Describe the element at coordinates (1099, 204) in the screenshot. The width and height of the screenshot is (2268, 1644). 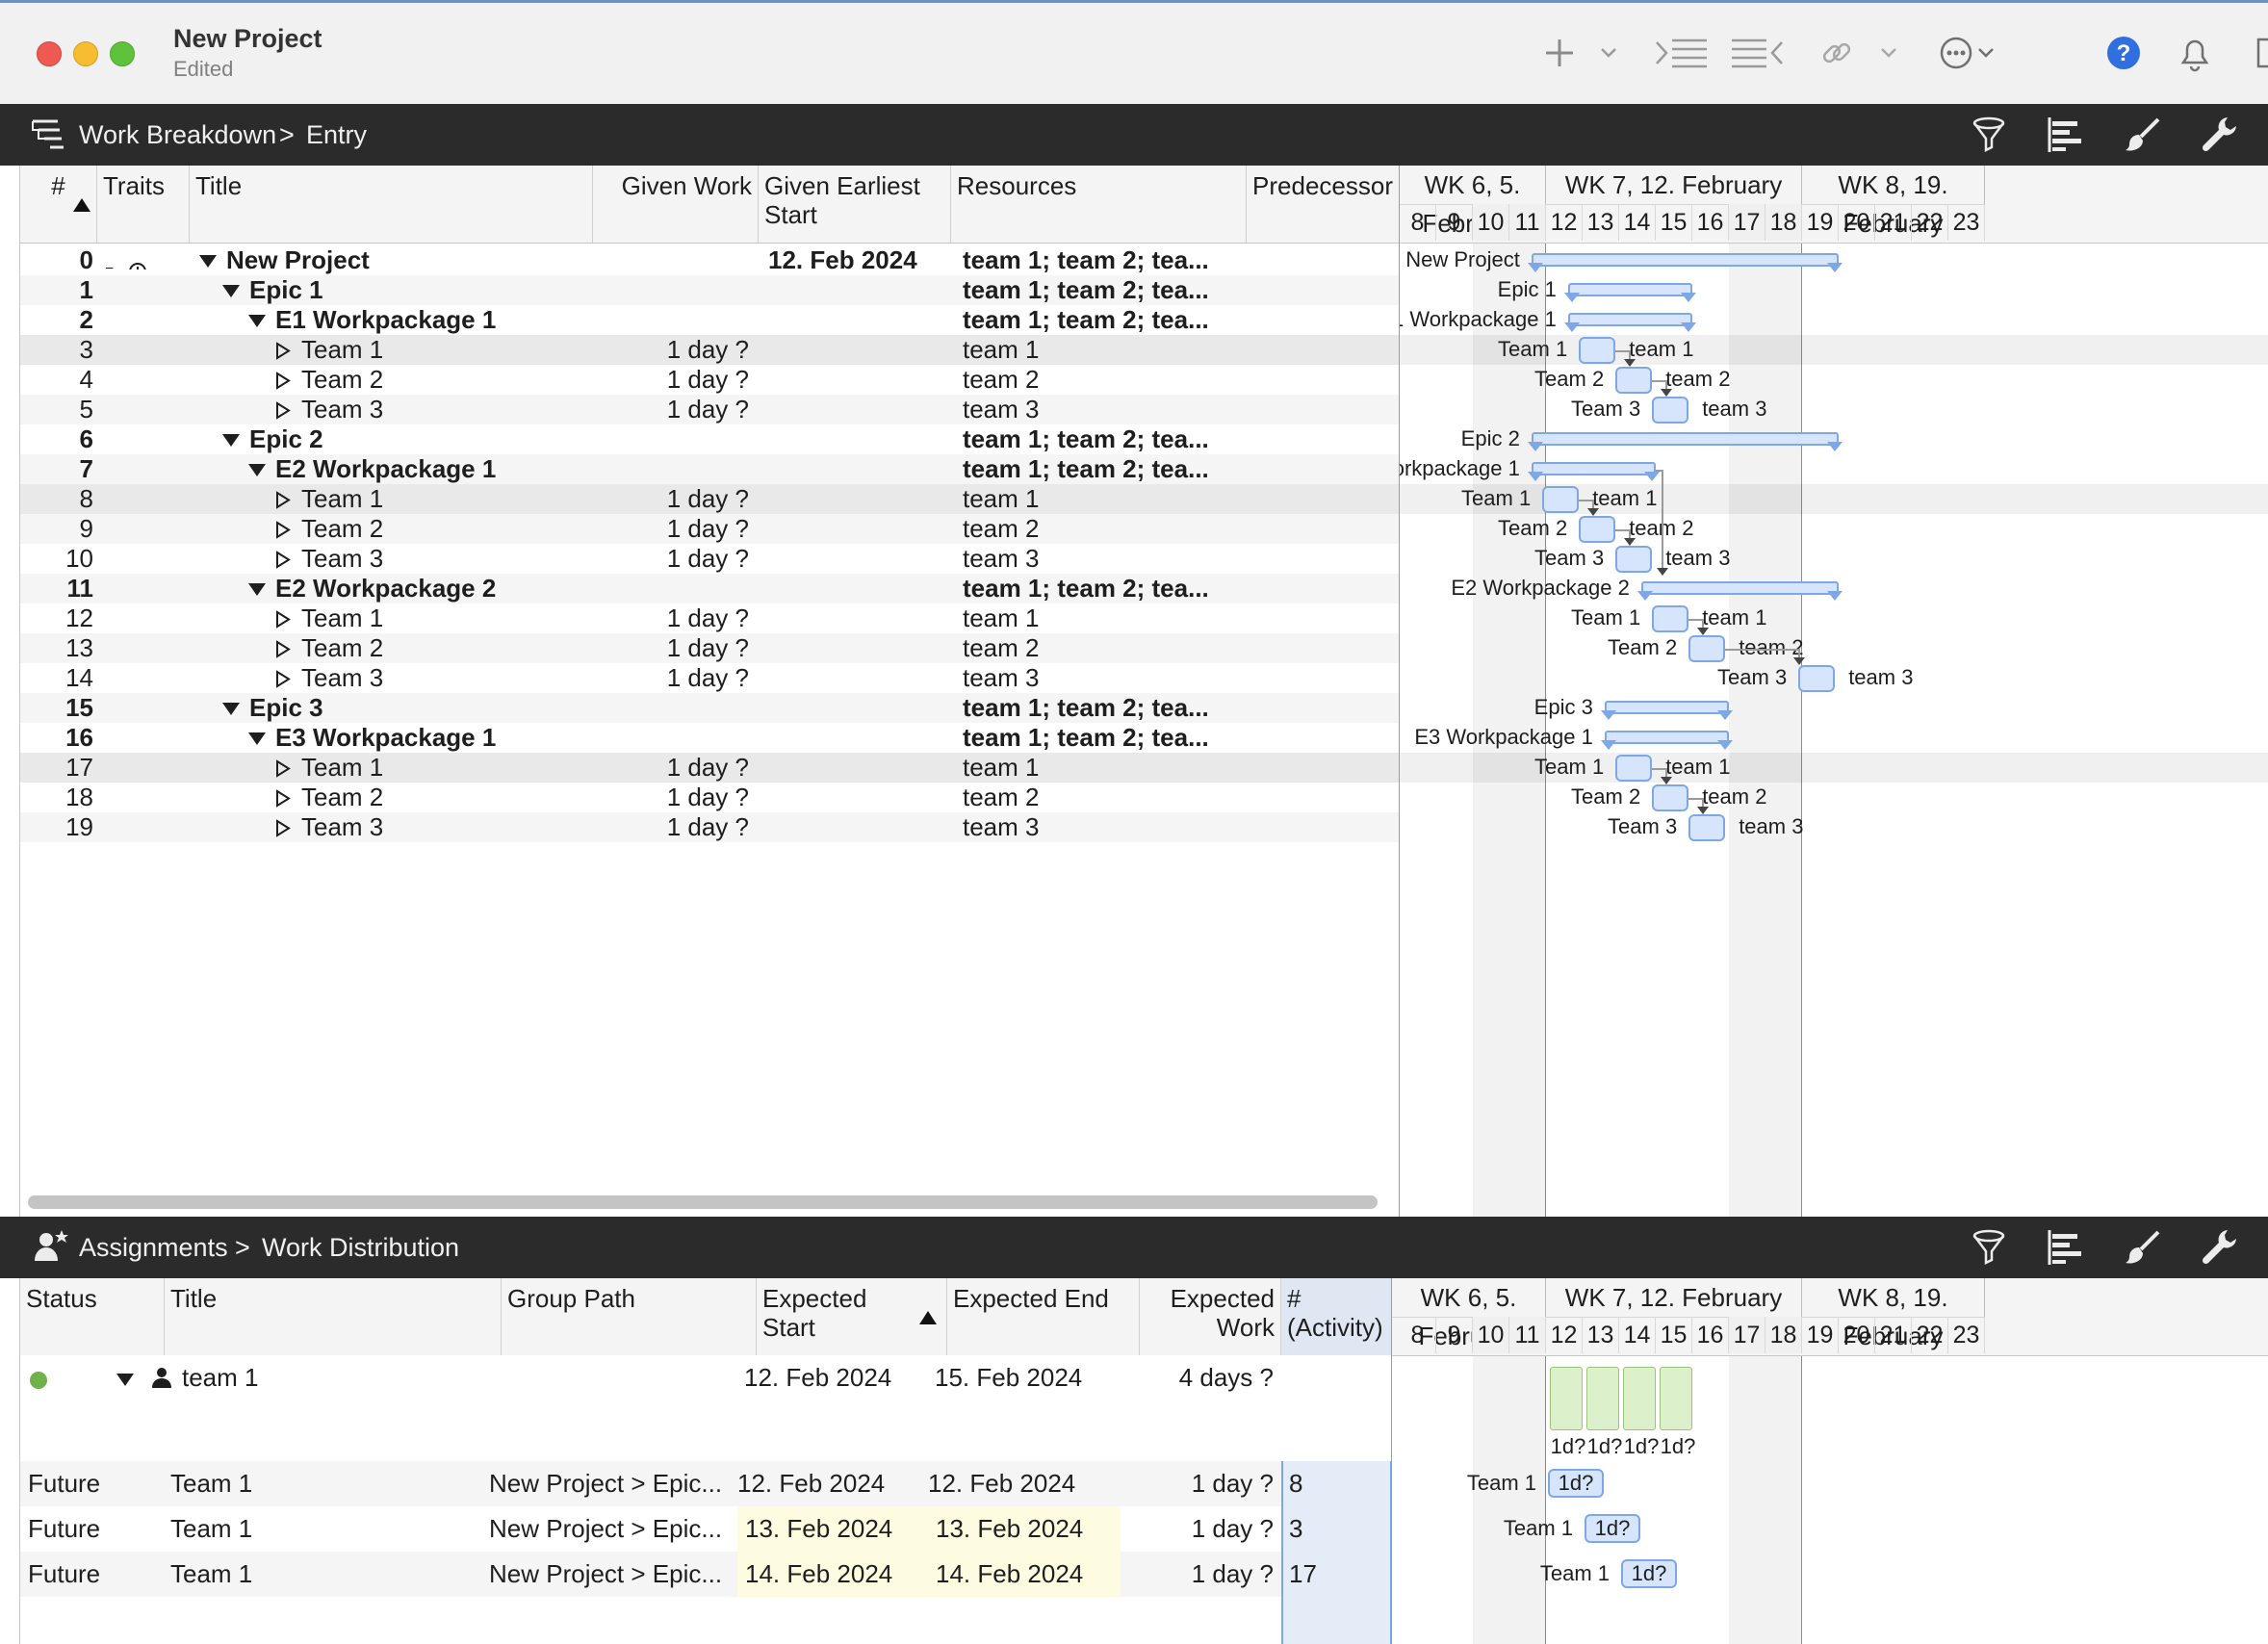
I see `column-header-resources: Resources` at that location.